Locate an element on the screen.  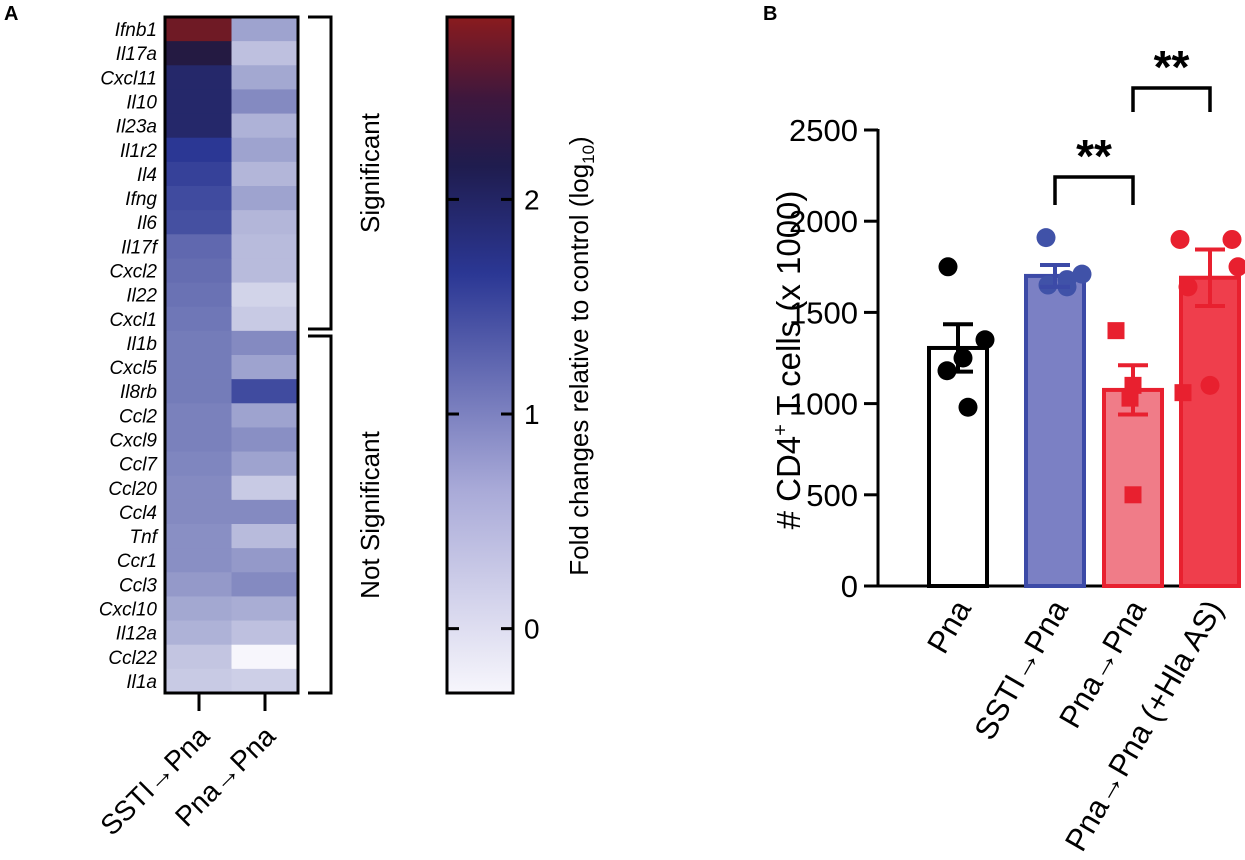
row-label-il1b: Il1b is located at coordinates (141, 344).